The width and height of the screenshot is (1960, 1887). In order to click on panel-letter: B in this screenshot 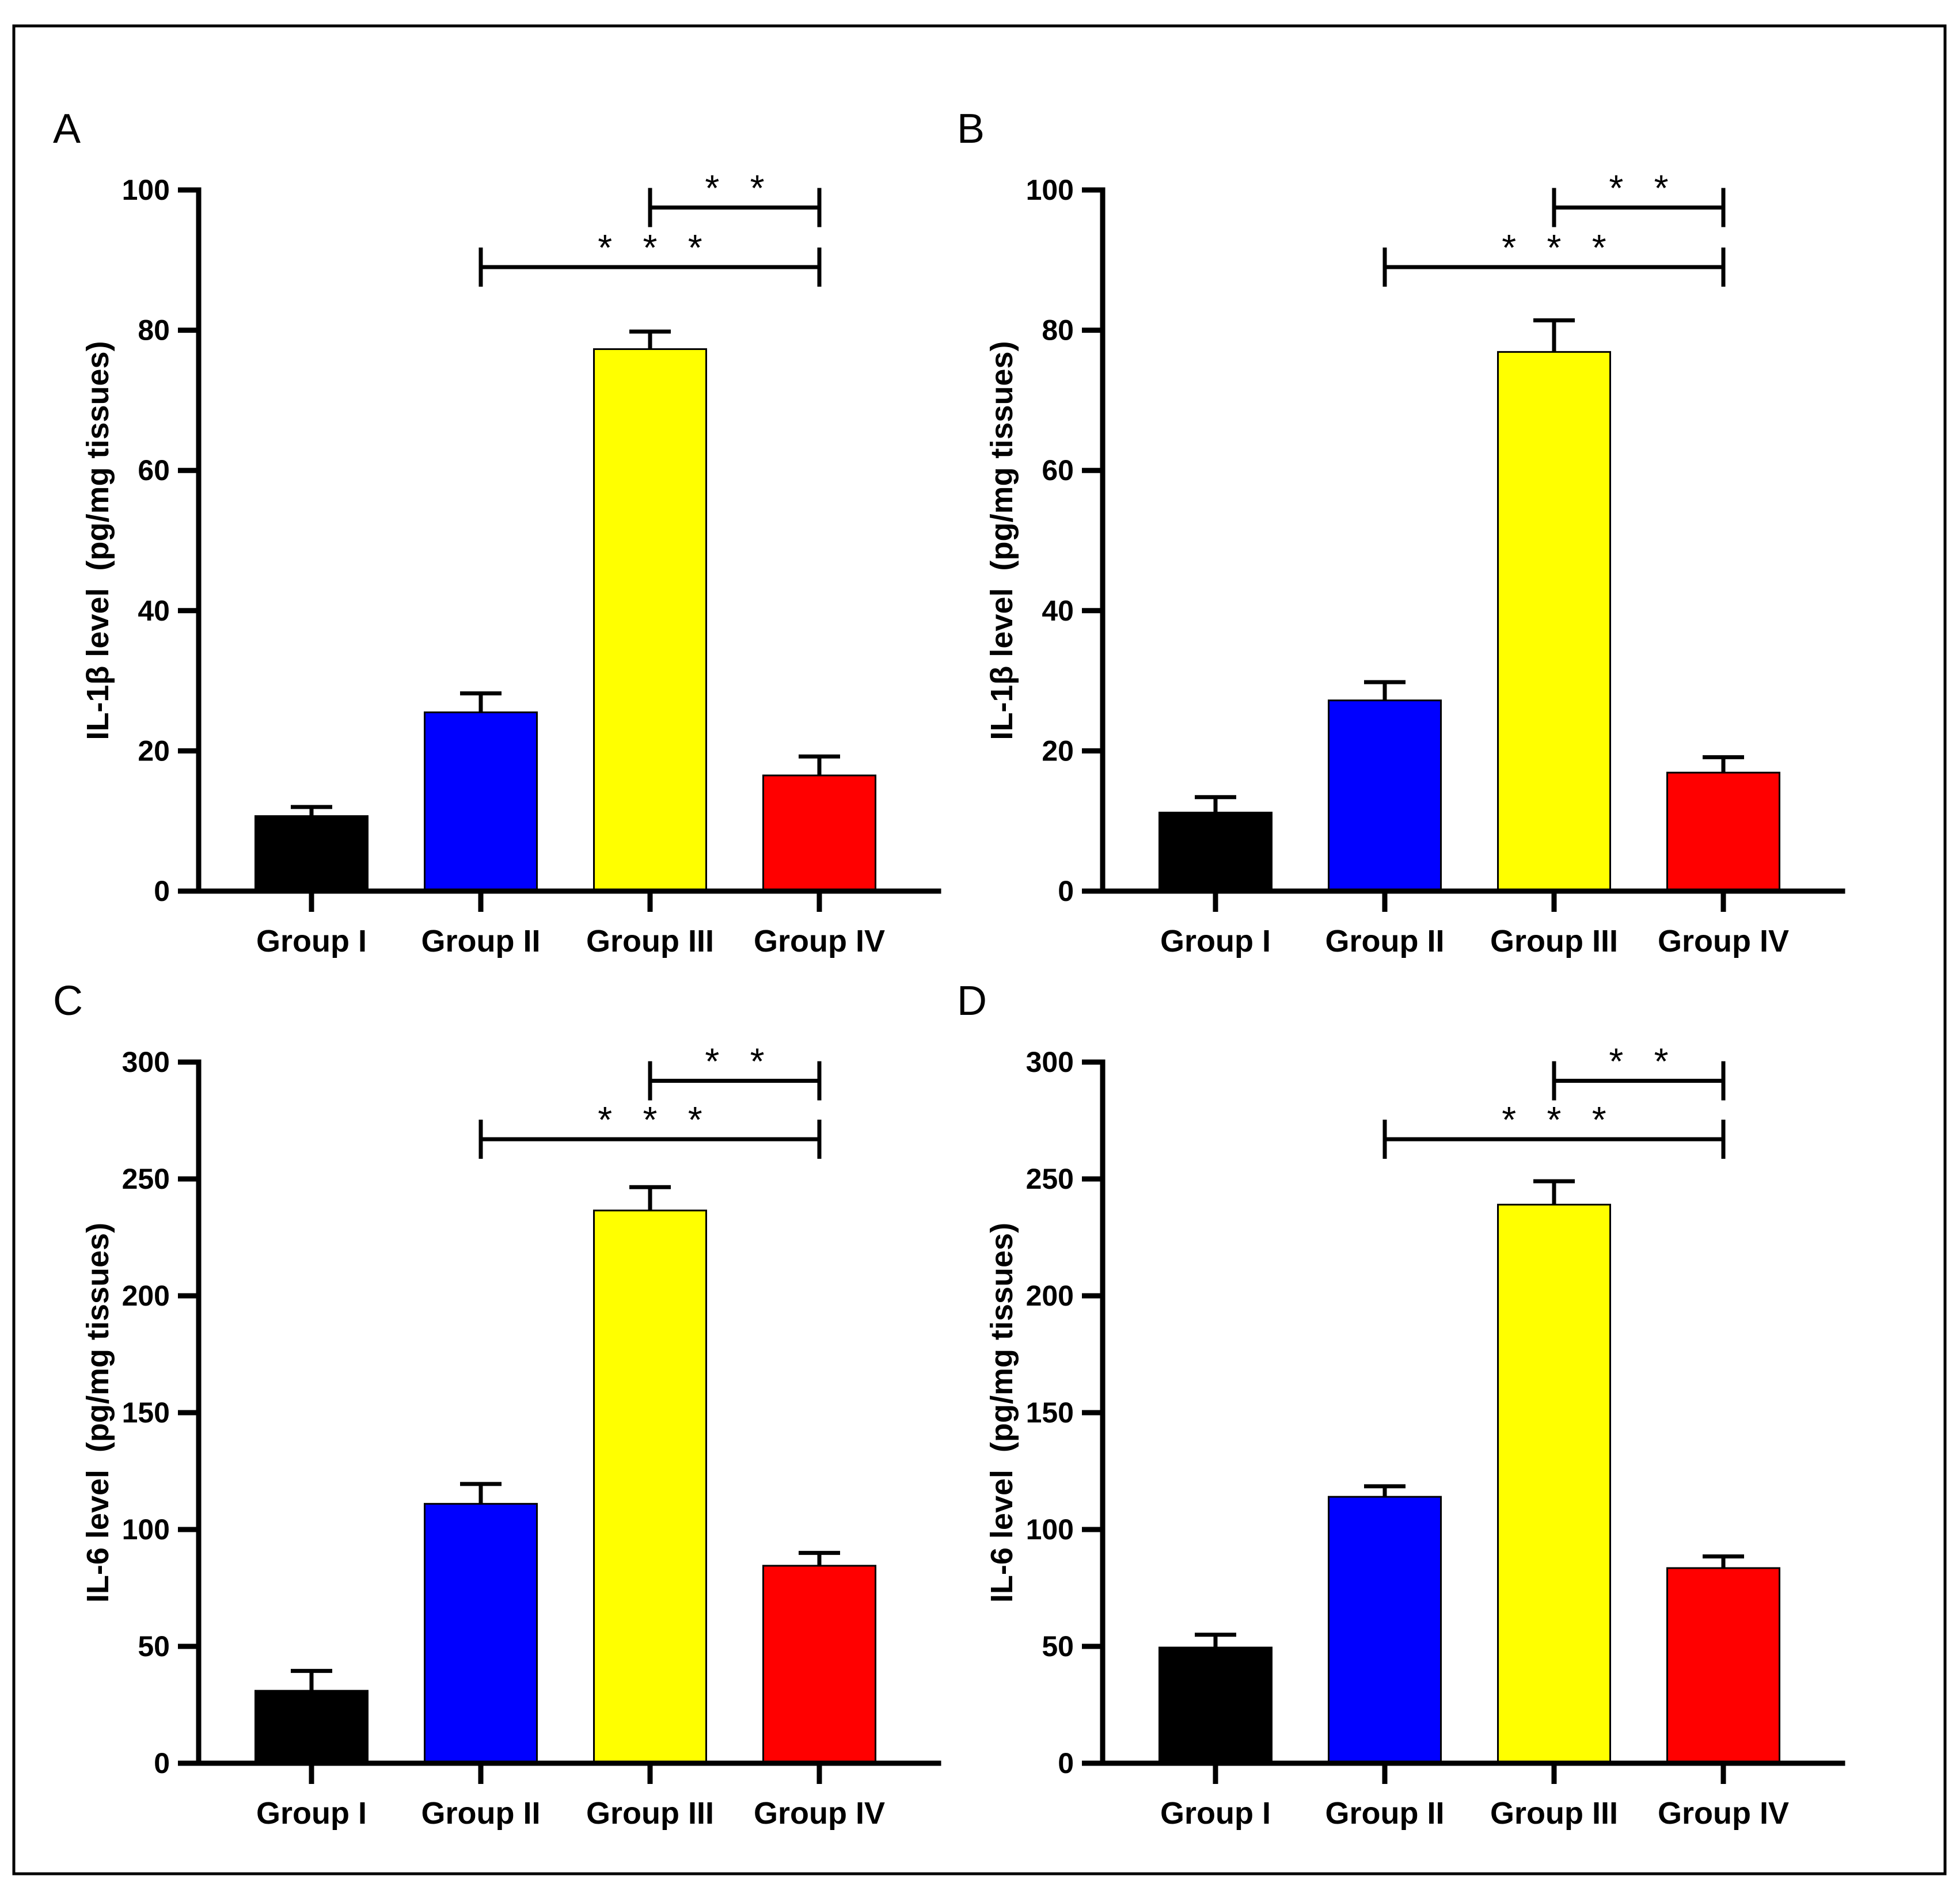, I will do `click(971, 129)`.